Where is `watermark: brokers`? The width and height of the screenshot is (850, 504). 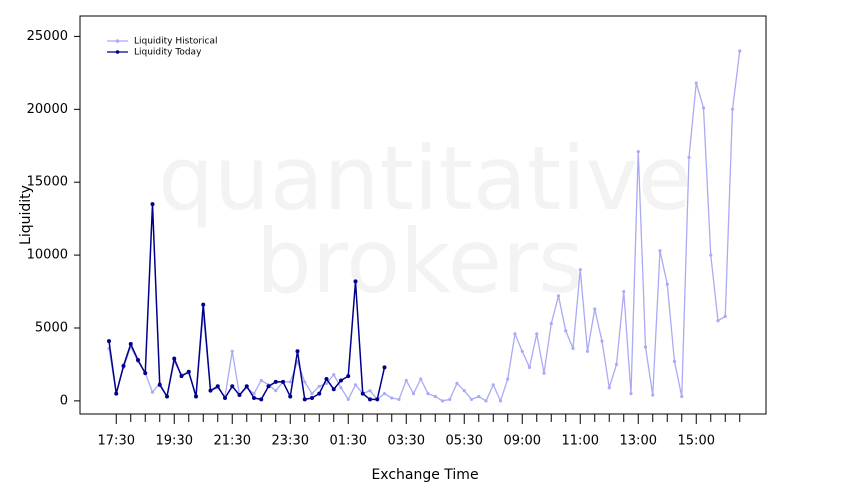 watermark: brokers is located at coordinates (420, 261).